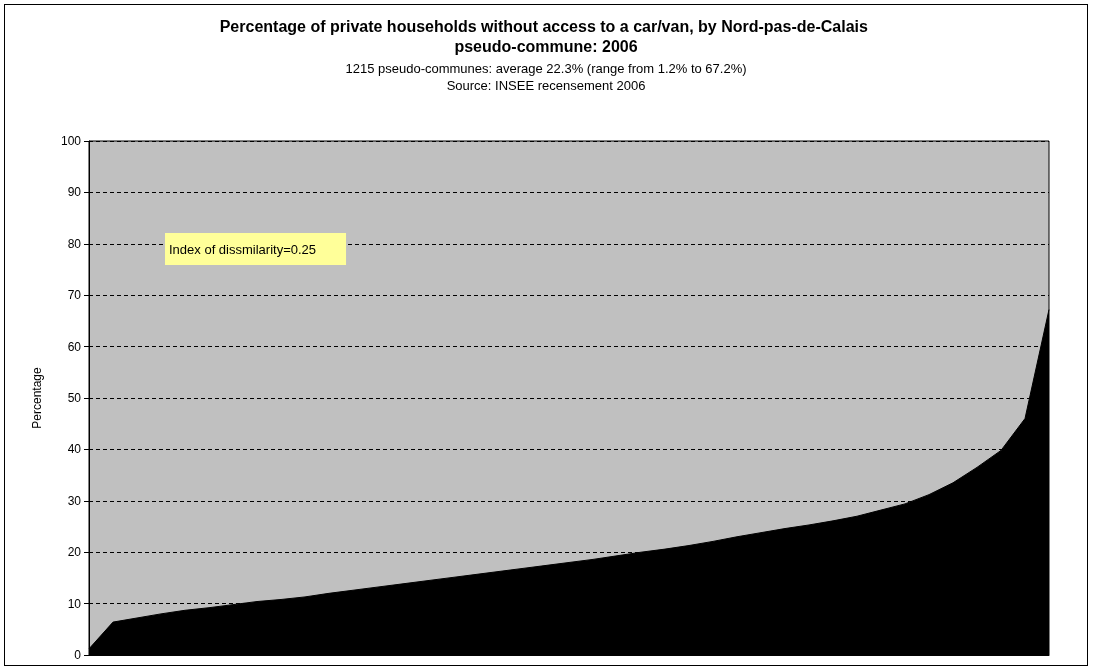  Describe the element at coordinates (74, 552) in the screenshot. I see `y-tick-label: 20` at that location.